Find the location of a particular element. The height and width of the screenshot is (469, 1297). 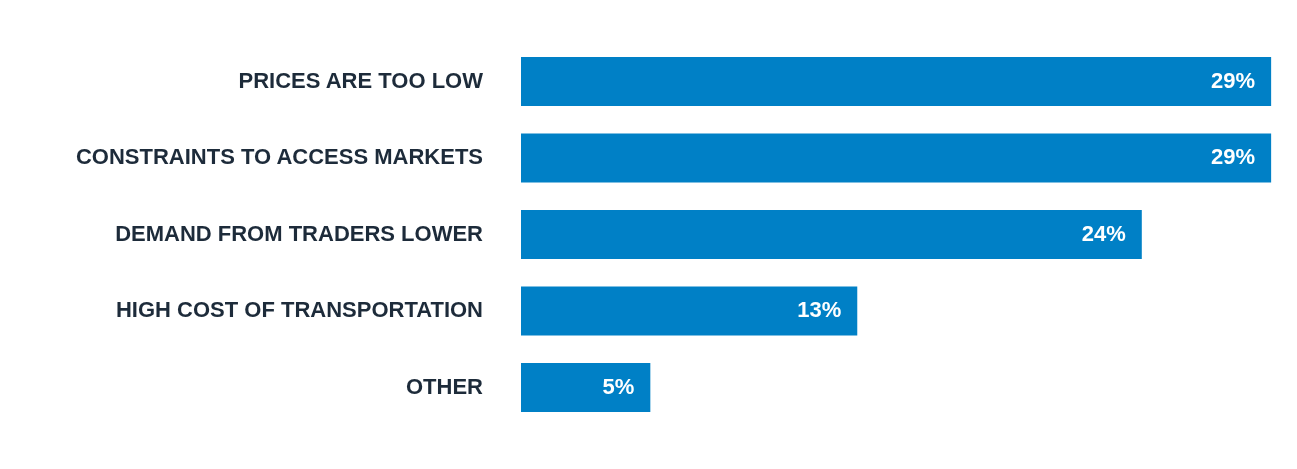

y-tick-label: OTHER is located at coordinates (445, 386).